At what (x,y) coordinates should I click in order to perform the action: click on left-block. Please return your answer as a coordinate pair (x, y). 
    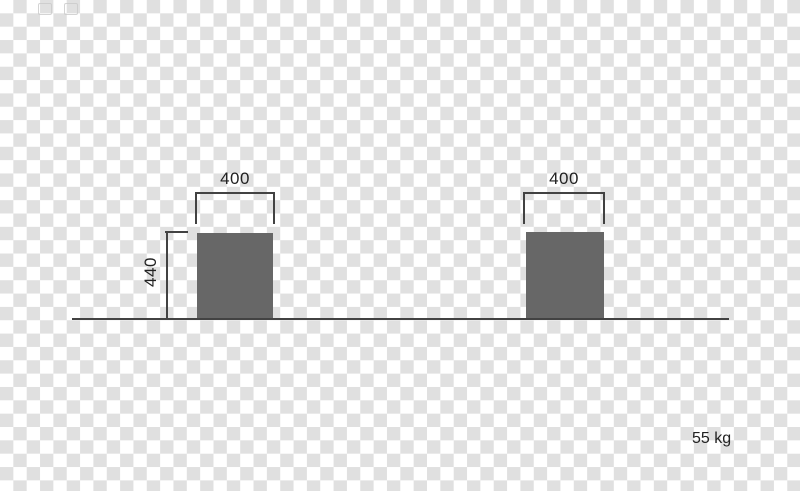
    Looking at the image, I should click on (235, 276).